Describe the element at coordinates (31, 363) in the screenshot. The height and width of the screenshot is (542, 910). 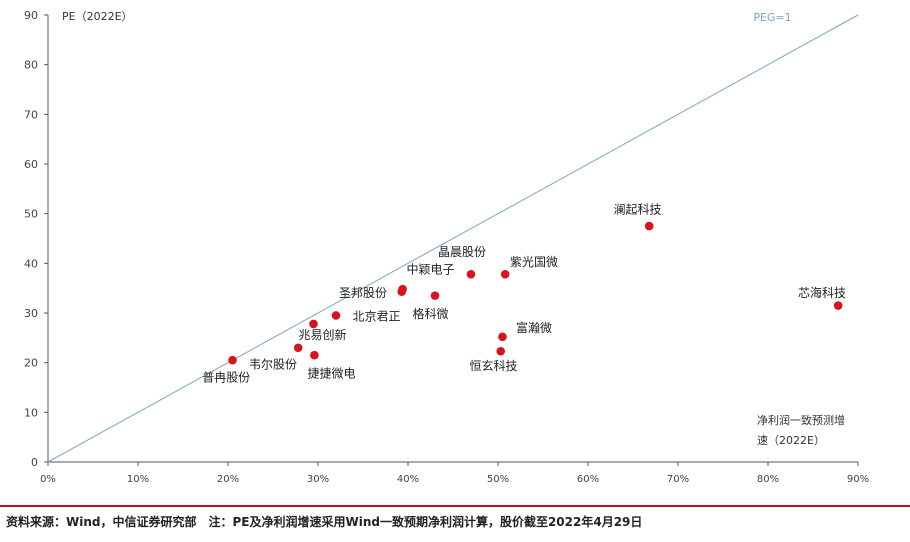
I see `y-tick-label: 20` at that location.